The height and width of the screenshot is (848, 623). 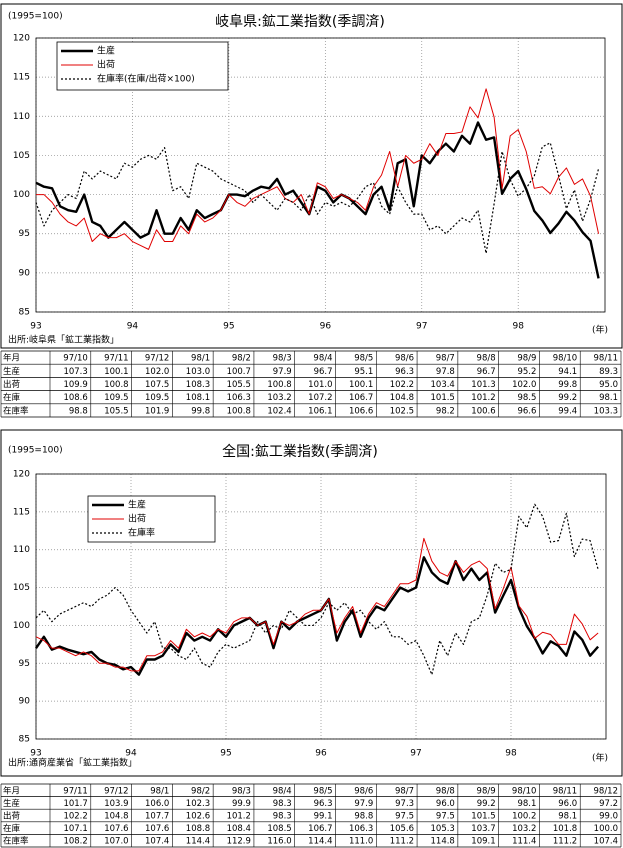 I want to click on y-tick-label: 110, so click(x=21, y=117).